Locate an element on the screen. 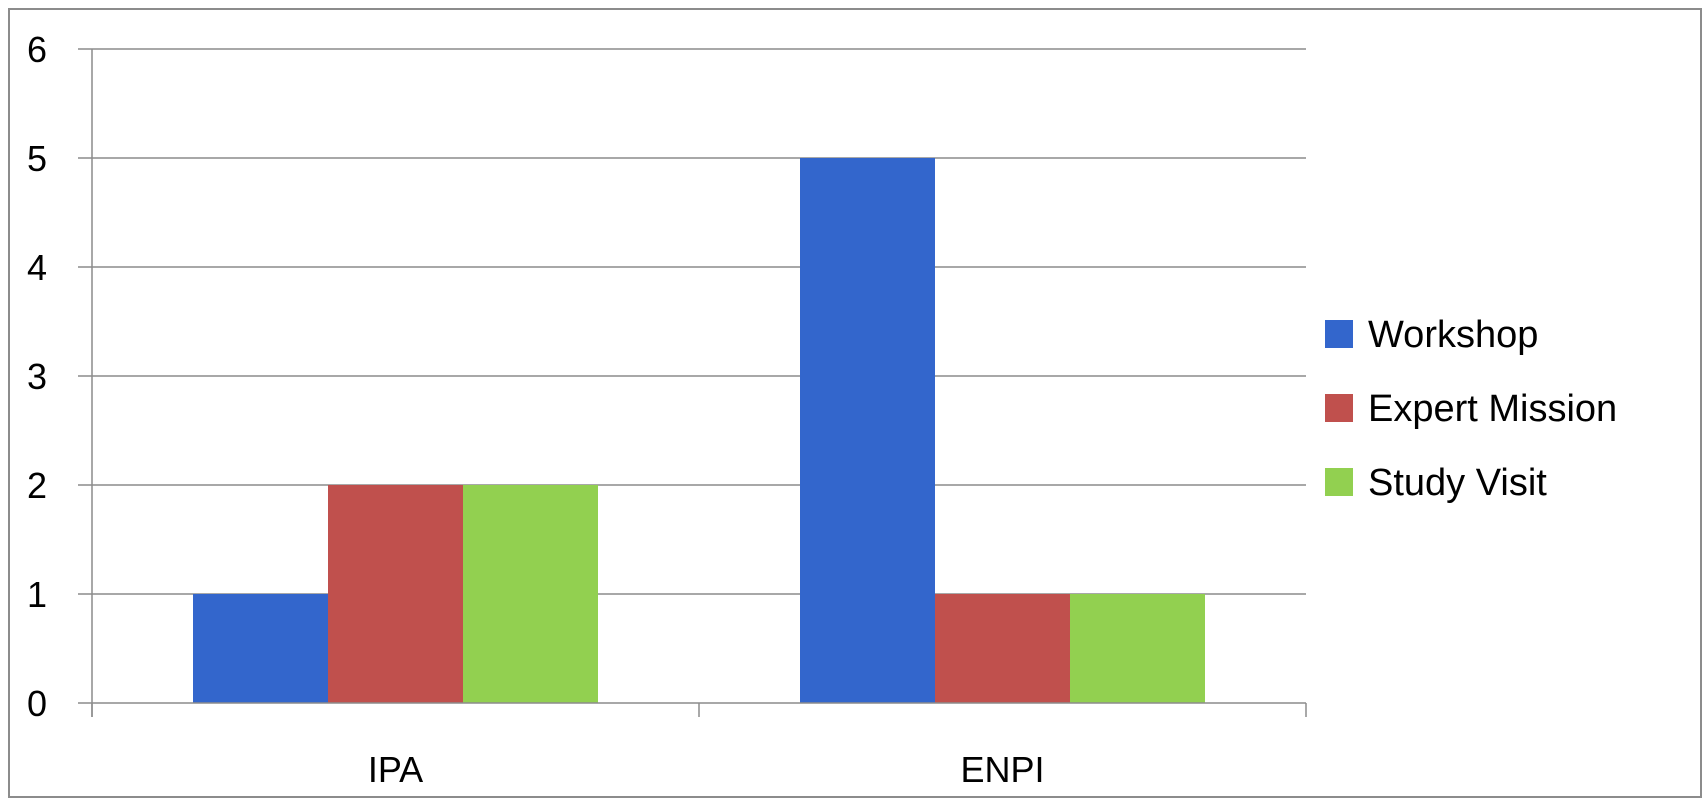 Image resolution: width=1707 pixels, height=804 pixels. y-tick-label: 2 is located at coordinates (37, 485).